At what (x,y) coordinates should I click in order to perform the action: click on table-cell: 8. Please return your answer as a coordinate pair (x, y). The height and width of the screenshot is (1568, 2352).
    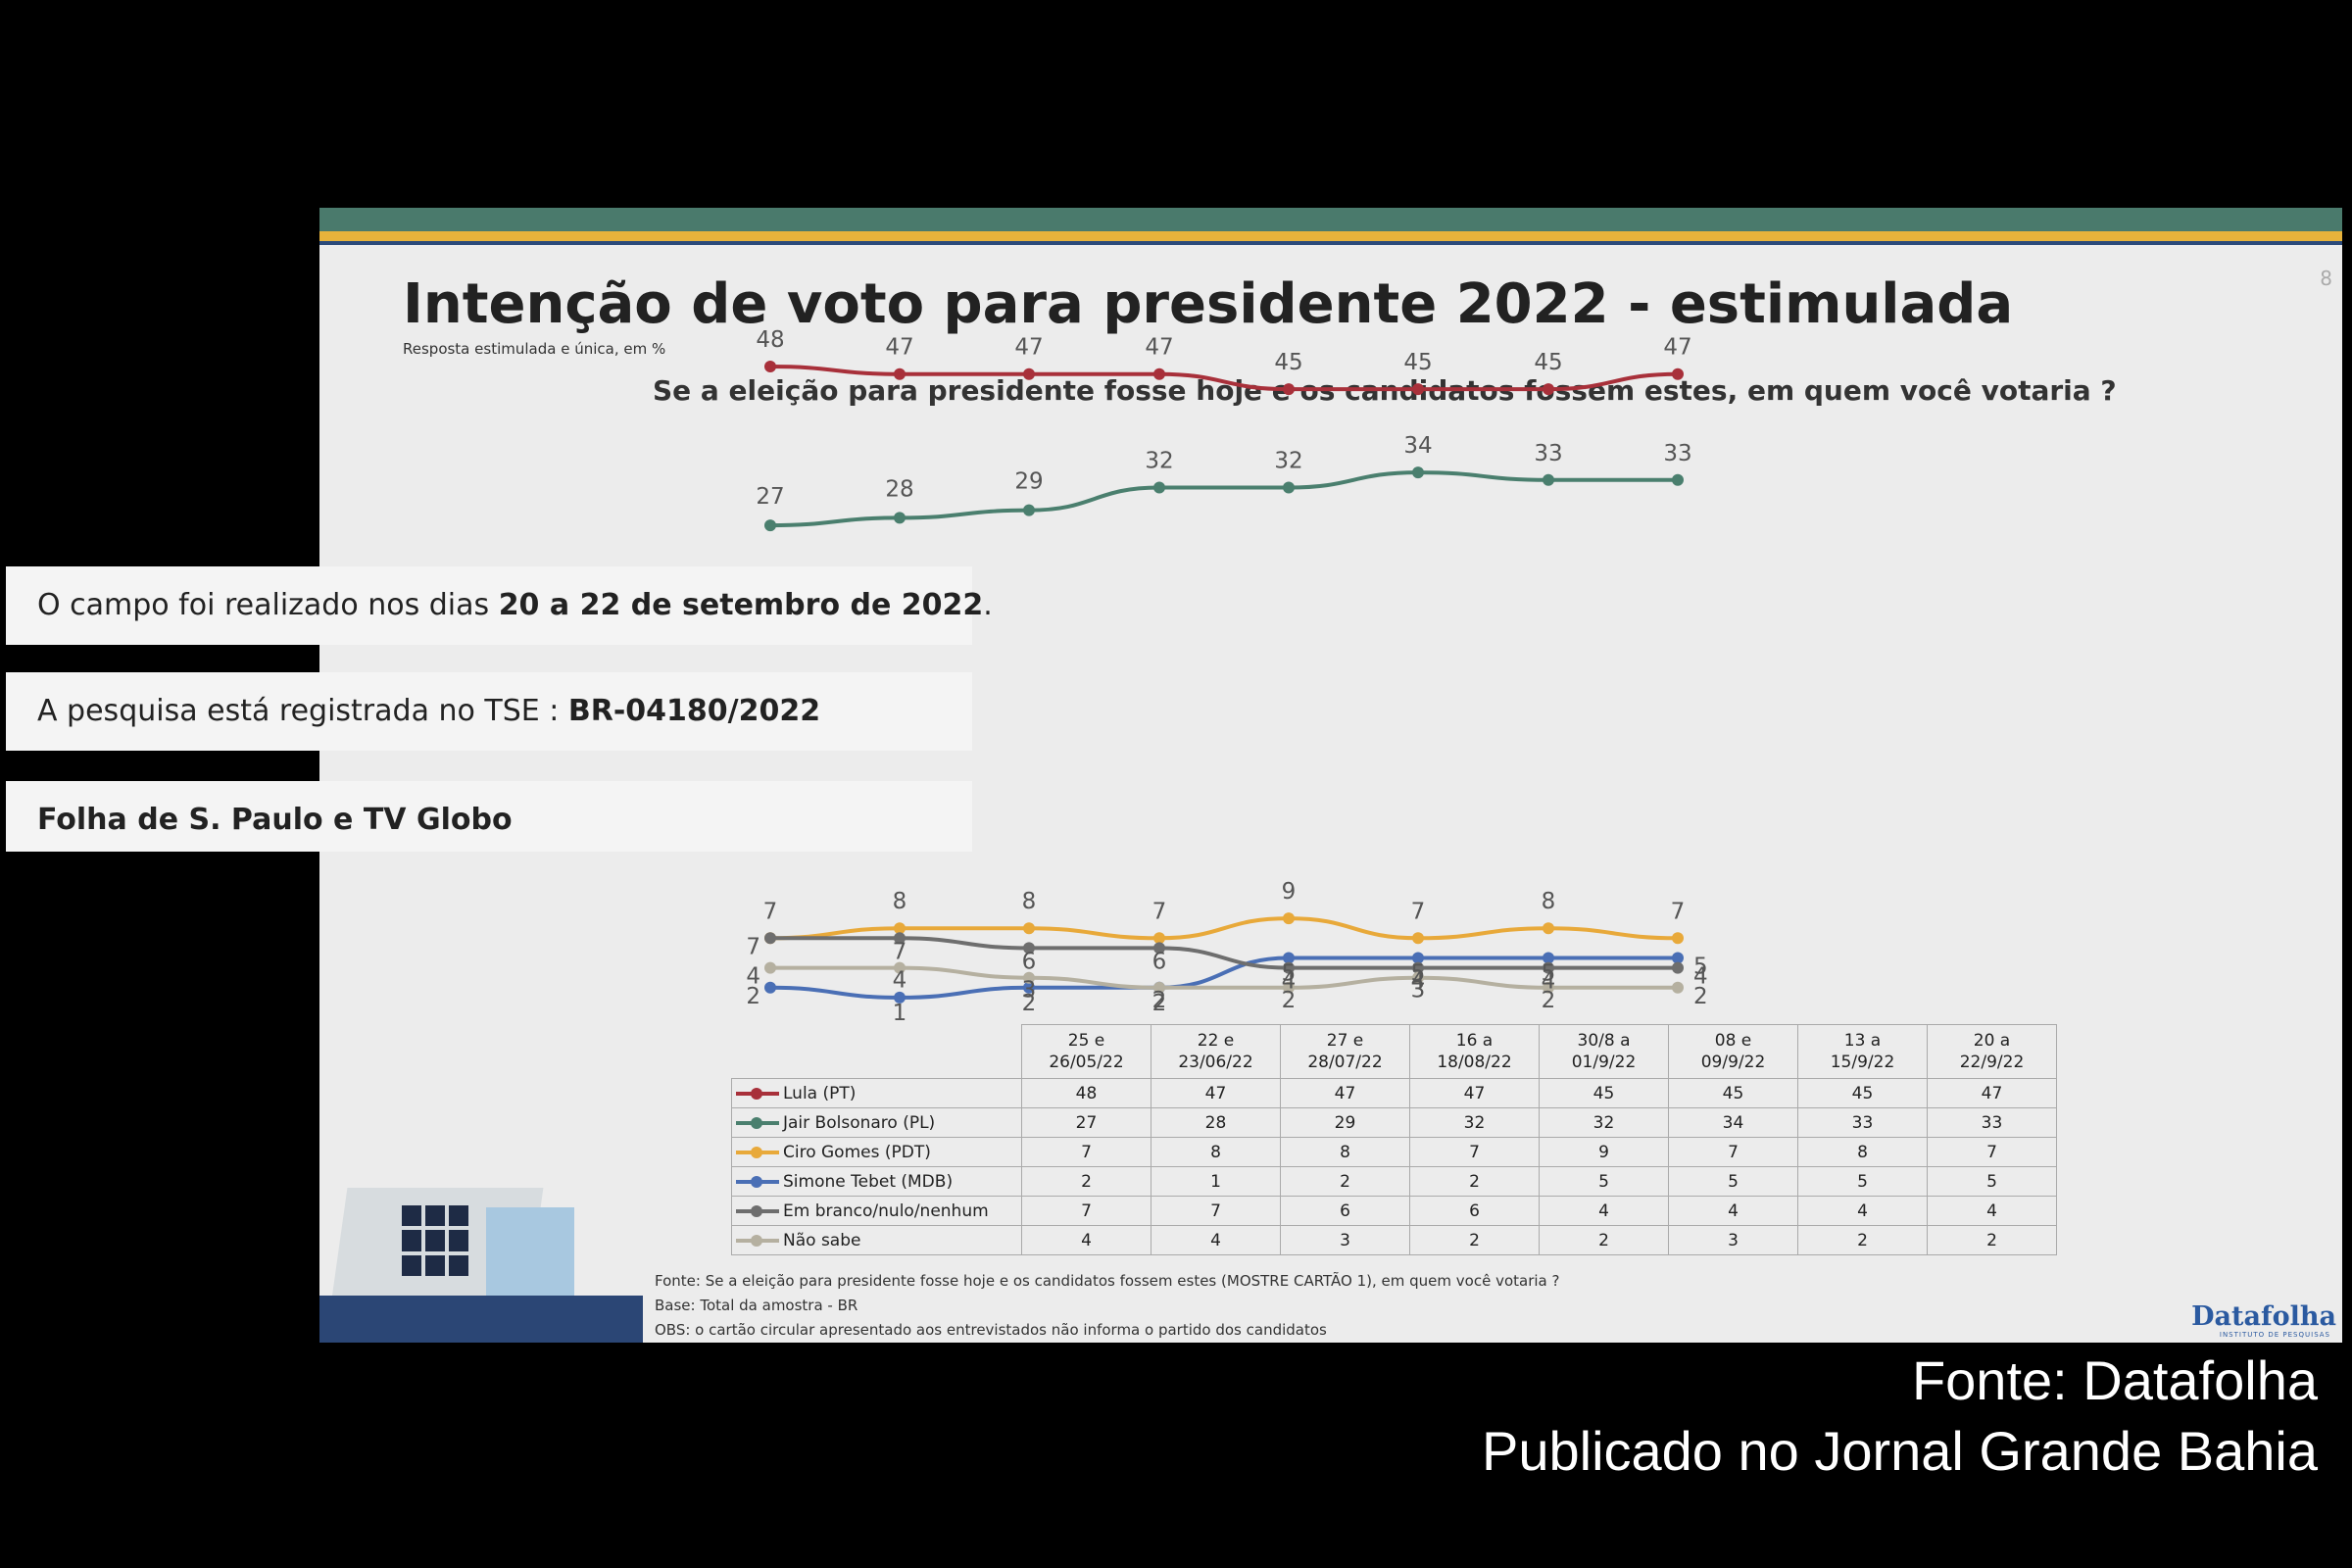
    Looking at the image, I should click on (1345, 1152).